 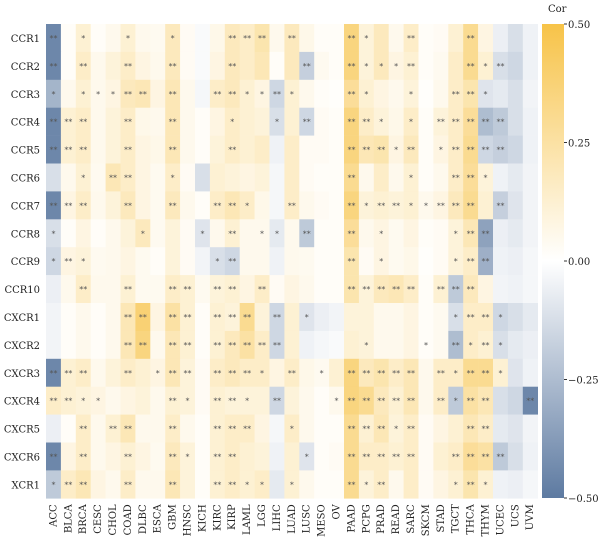 I want to click on heatmap-cell-xcr1-blca, so click(x=68, y=484).